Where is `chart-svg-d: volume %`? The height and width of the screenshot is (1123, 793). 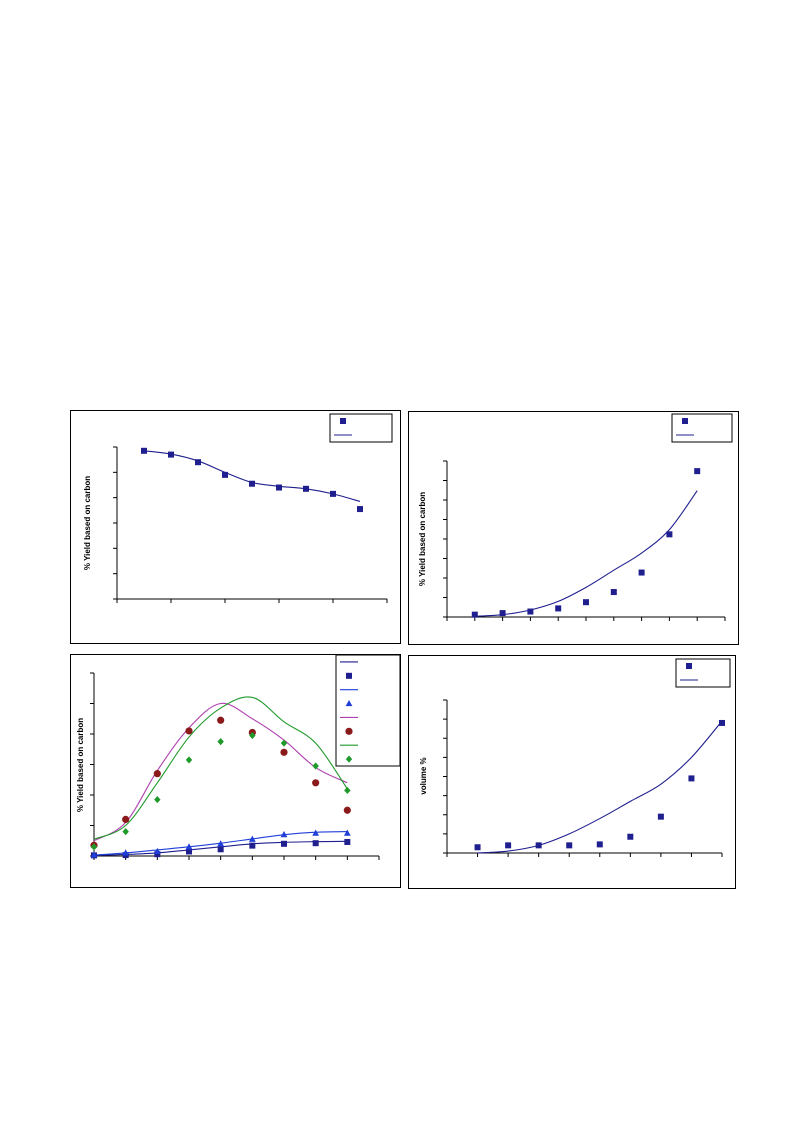 chart-svg-d: volume % is located at coordinates (575, 757).